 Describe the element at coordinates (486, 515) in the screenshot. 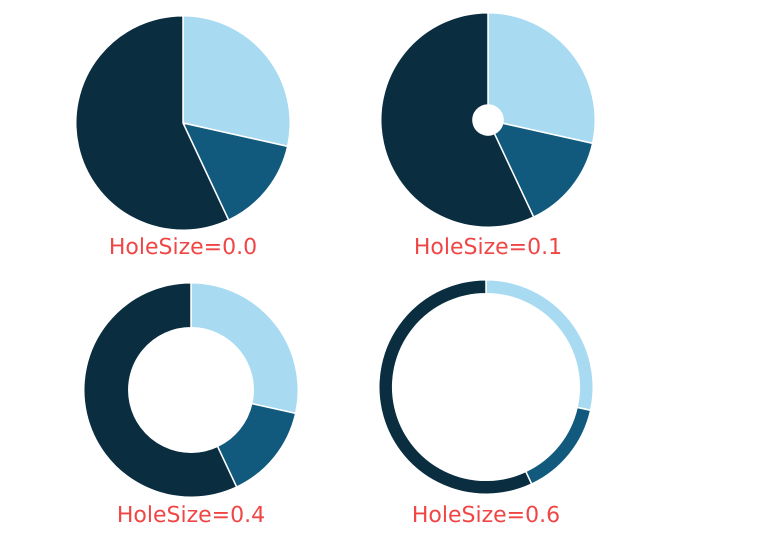

I see `text: HoleSize=0.6` at that location.